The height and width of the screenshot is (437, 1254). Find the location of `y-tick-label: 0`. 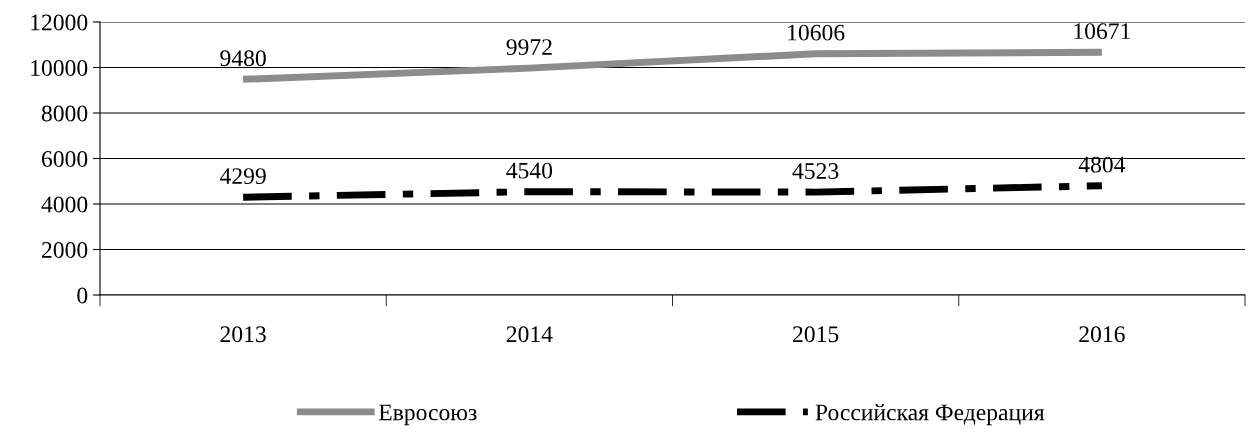

y-tick-label: 0 is located at coordinates (82, 295).